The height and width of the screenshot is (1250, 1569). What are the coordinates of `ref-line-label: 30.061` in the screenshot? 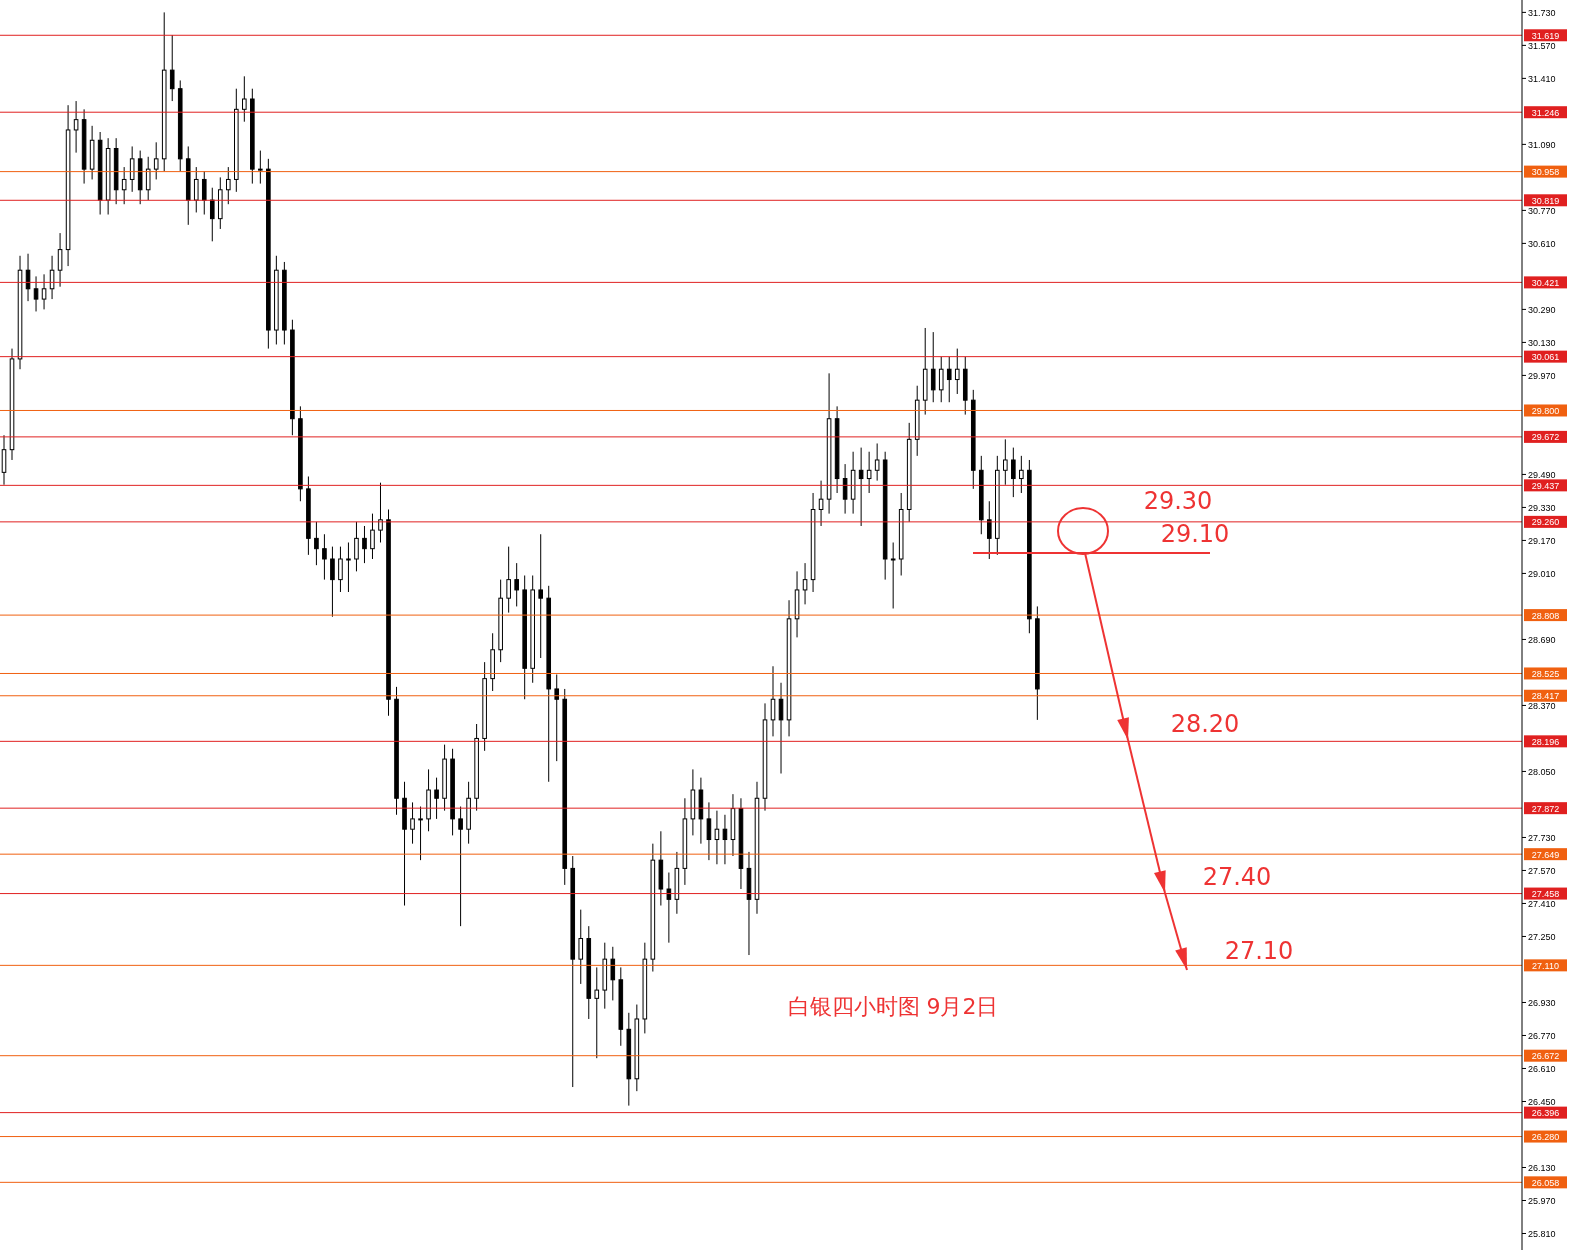 It's located at (1545, 357).